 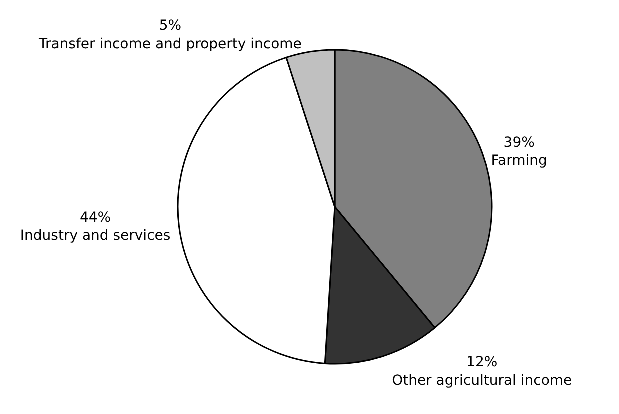 I want to click on data-label: 39%, so click(x=519, y=142).